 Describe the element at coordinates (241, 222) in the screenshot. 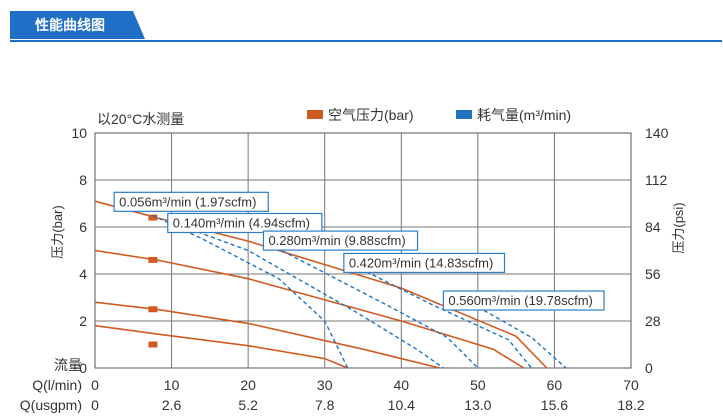

I see `consumption-label: 0.140m³/min (4.94scfm)` at that location.